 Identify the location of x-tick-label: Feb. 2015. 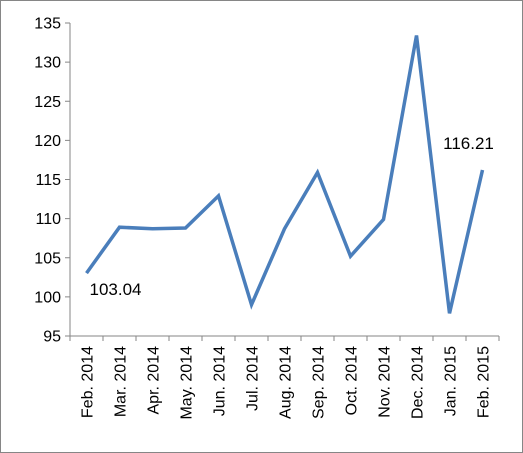
(484, 382).